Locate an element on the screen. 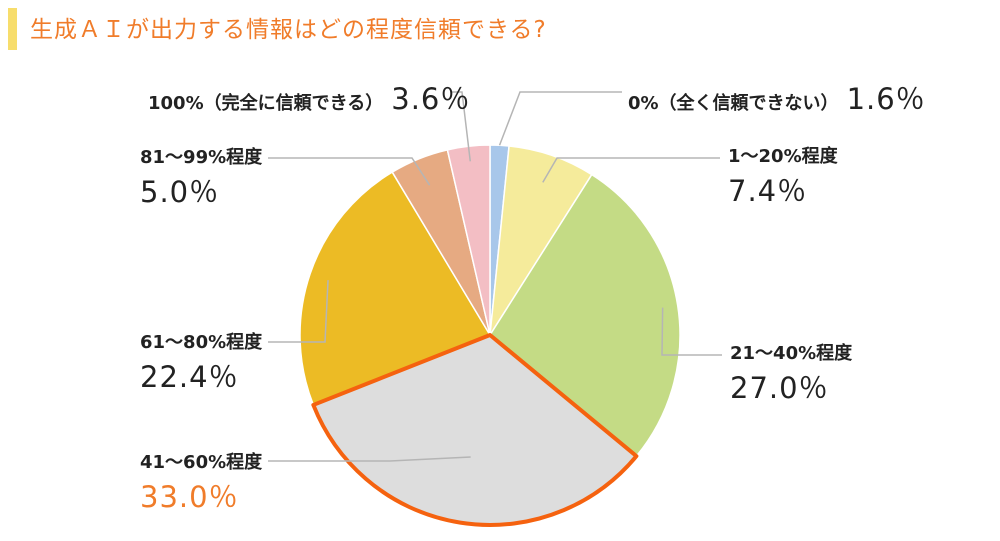  slice-label-41-60pct: 41〜60%程度 33.0％ is located at coordinates (201, 482).